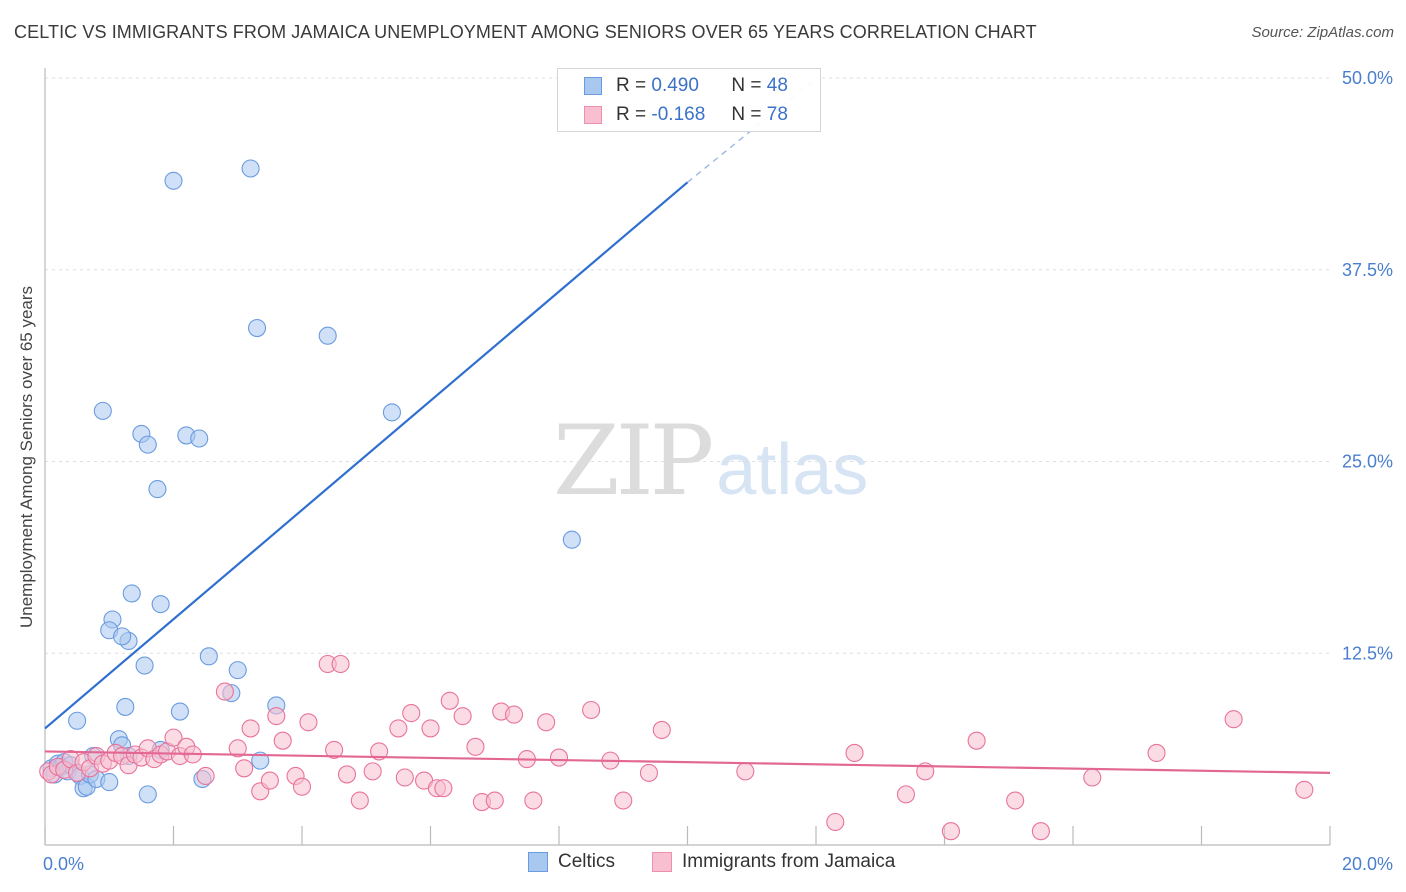 The height and width of the screenshot is (892, 1406). I want to click on correlation-stats-box: R = 0.490 N = 48 R = -0.168 N = 78, so click(689, 100).